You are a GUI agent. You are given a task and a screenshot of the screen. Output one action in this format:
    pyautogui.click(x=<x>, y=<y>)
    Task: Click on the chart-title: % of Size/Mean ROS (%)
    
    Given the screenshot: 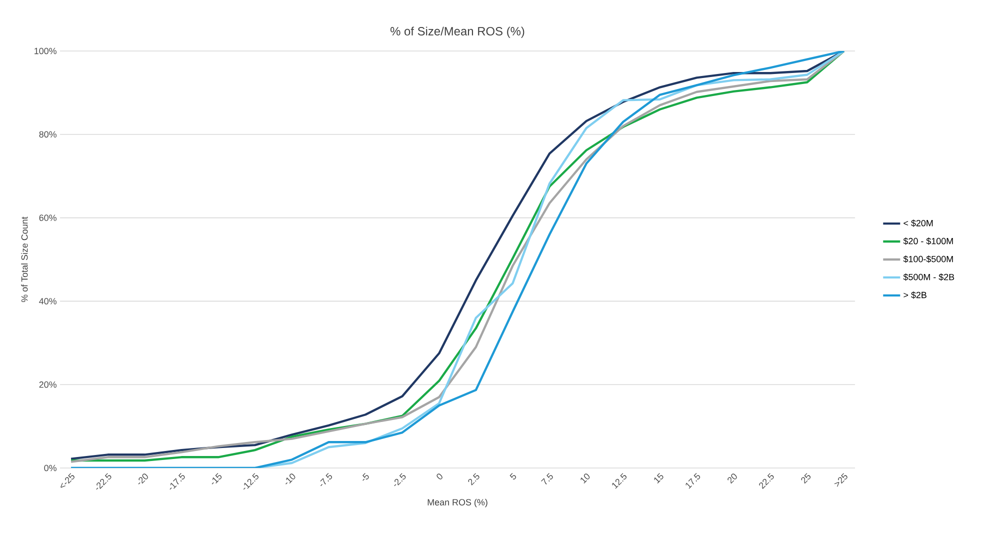 What is the action you would take?
    pyautogui.click(x=457, y=32)
    